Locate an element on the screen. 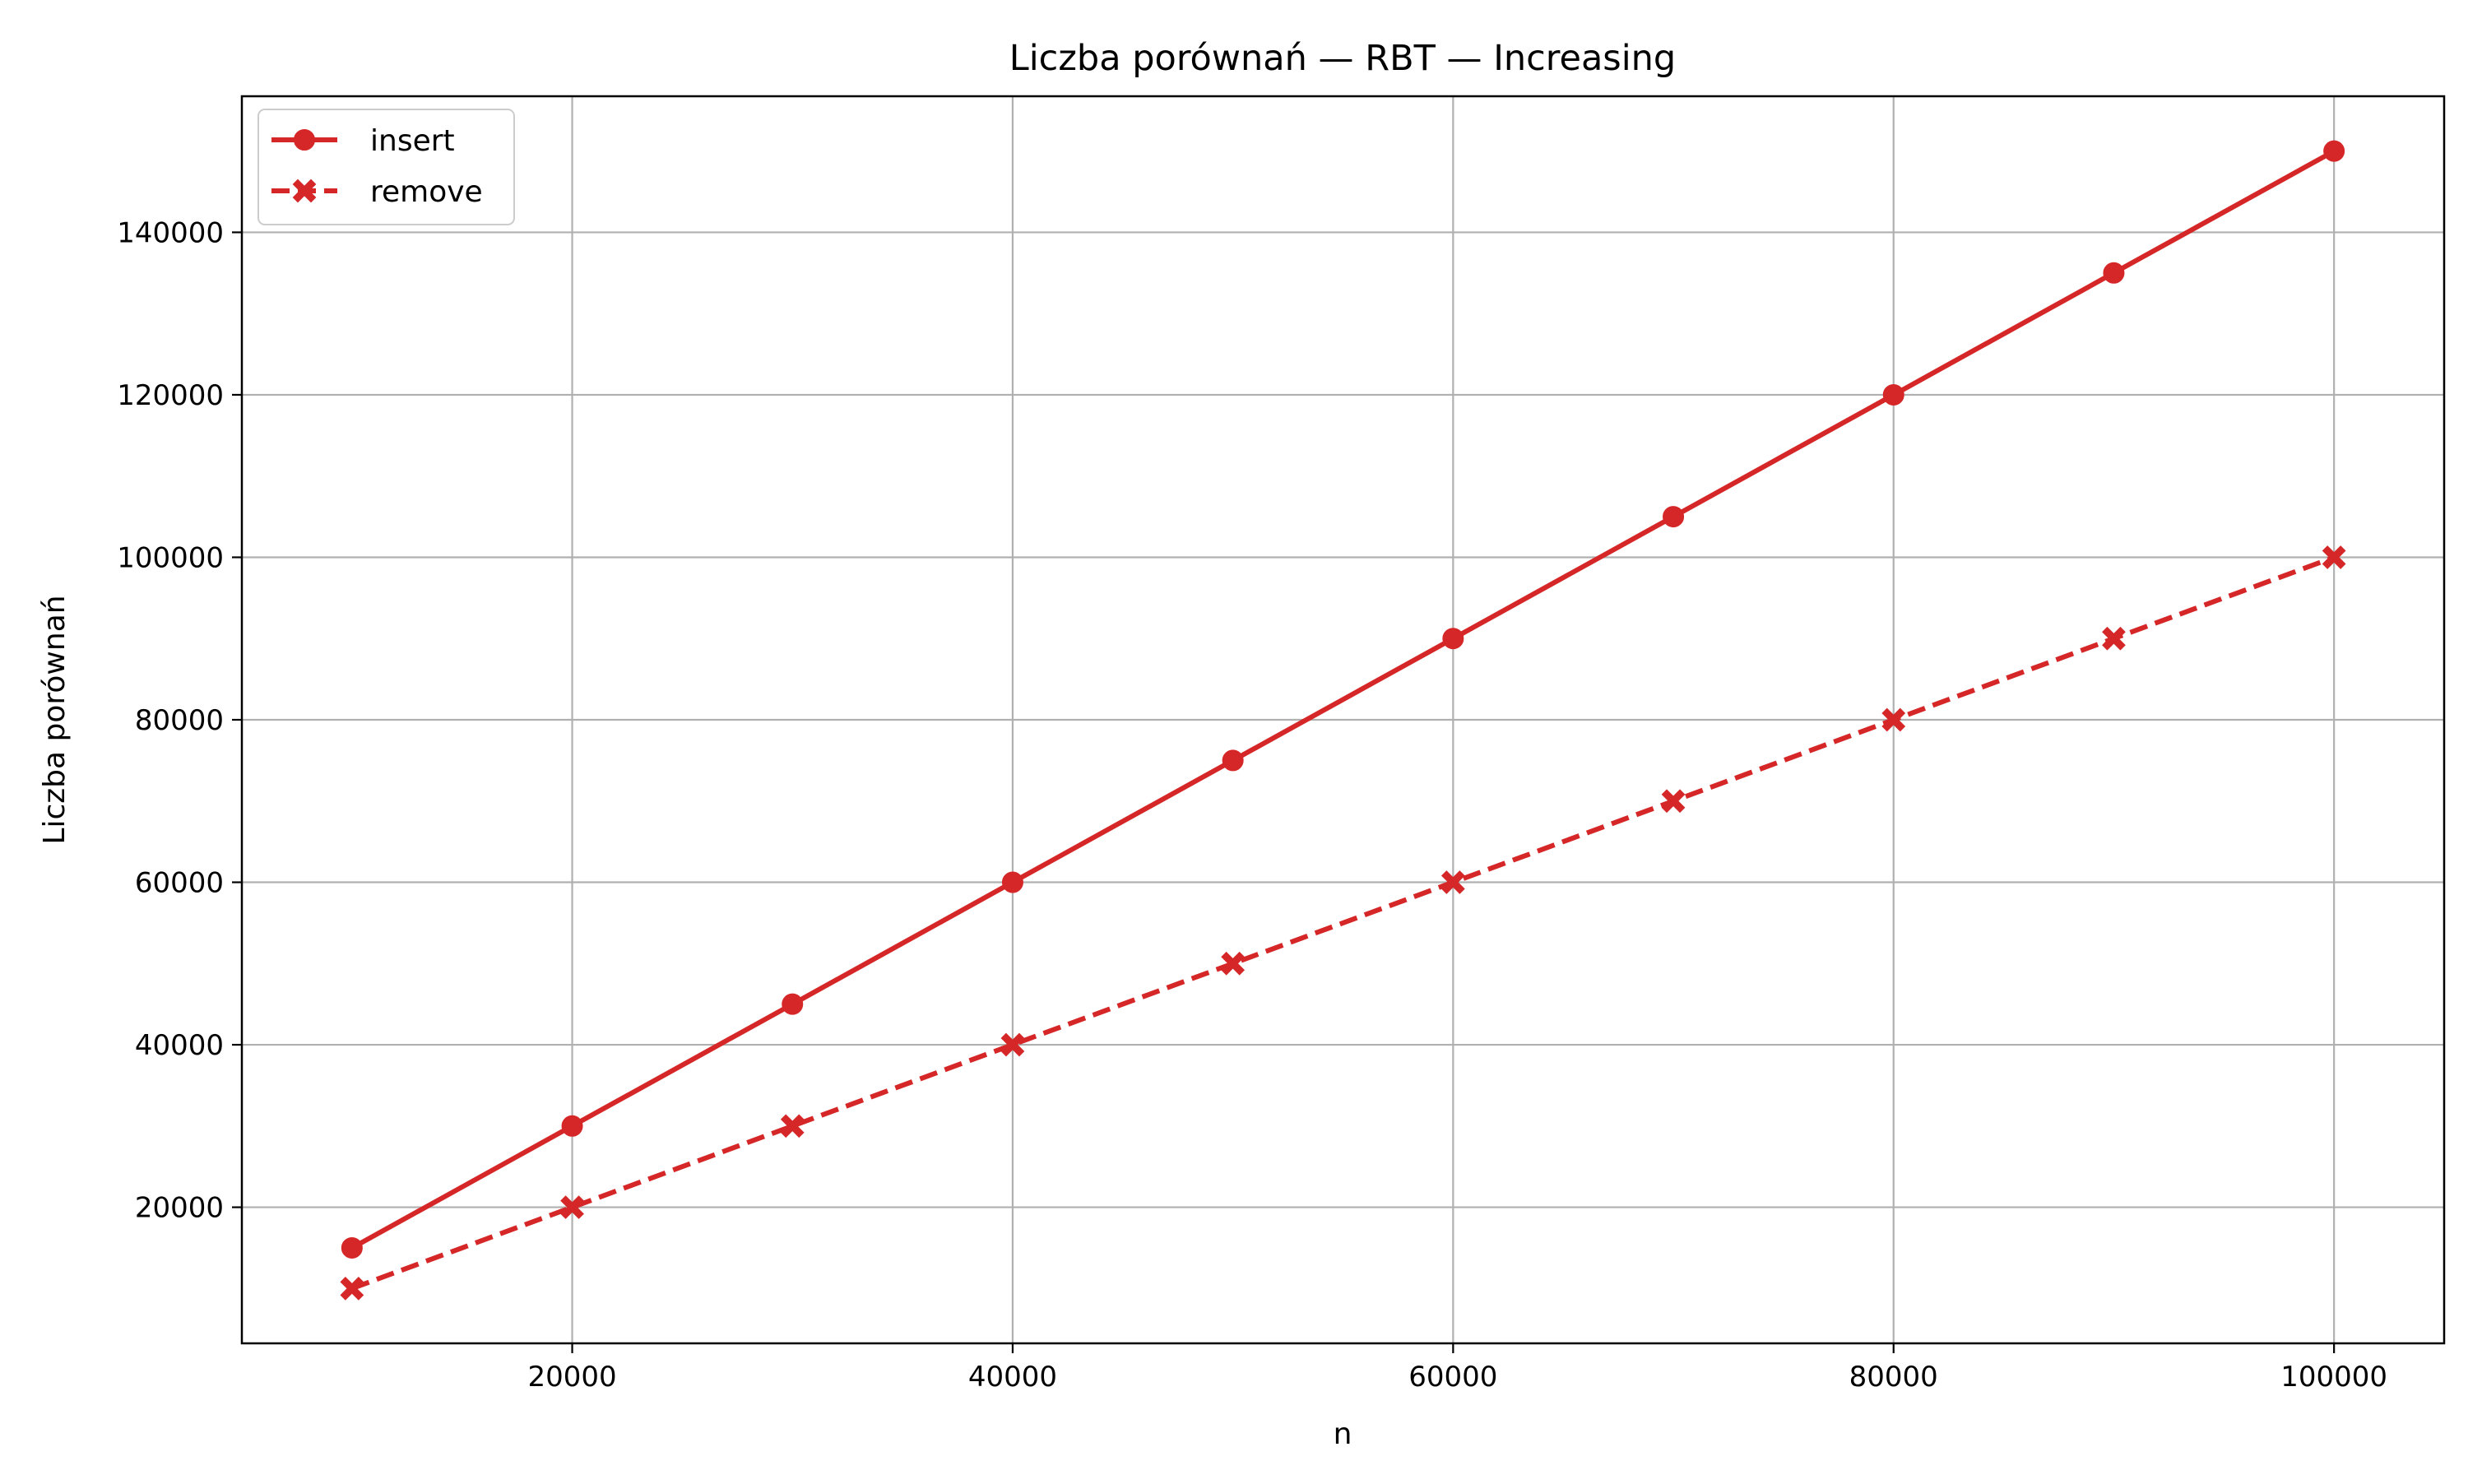  x-tick-label: 80000 is located at coordinates (1893, 1377).